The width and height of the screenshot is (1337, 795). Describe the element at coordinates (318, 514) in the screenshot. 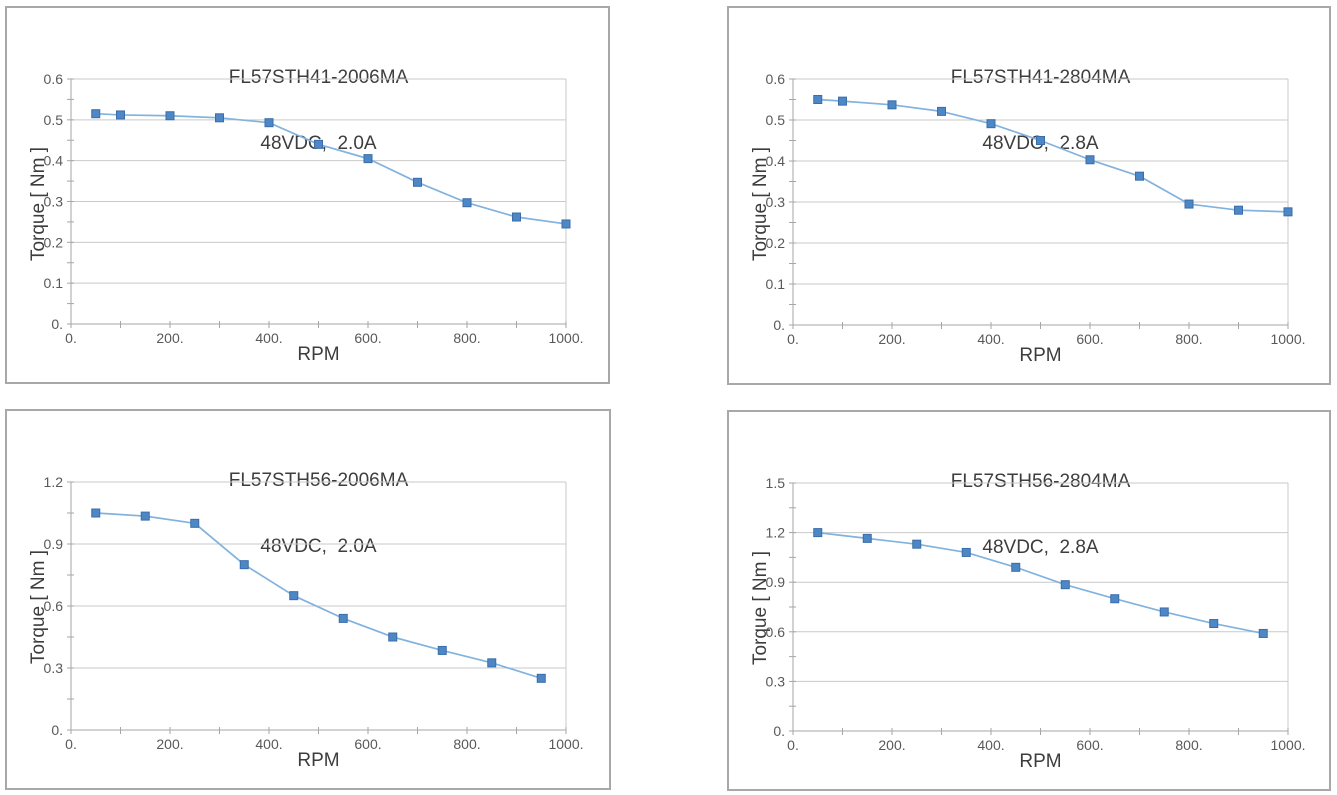

I see `chart-title: FL57STH56-2006MA 48VDC, 2.0A` at that location.